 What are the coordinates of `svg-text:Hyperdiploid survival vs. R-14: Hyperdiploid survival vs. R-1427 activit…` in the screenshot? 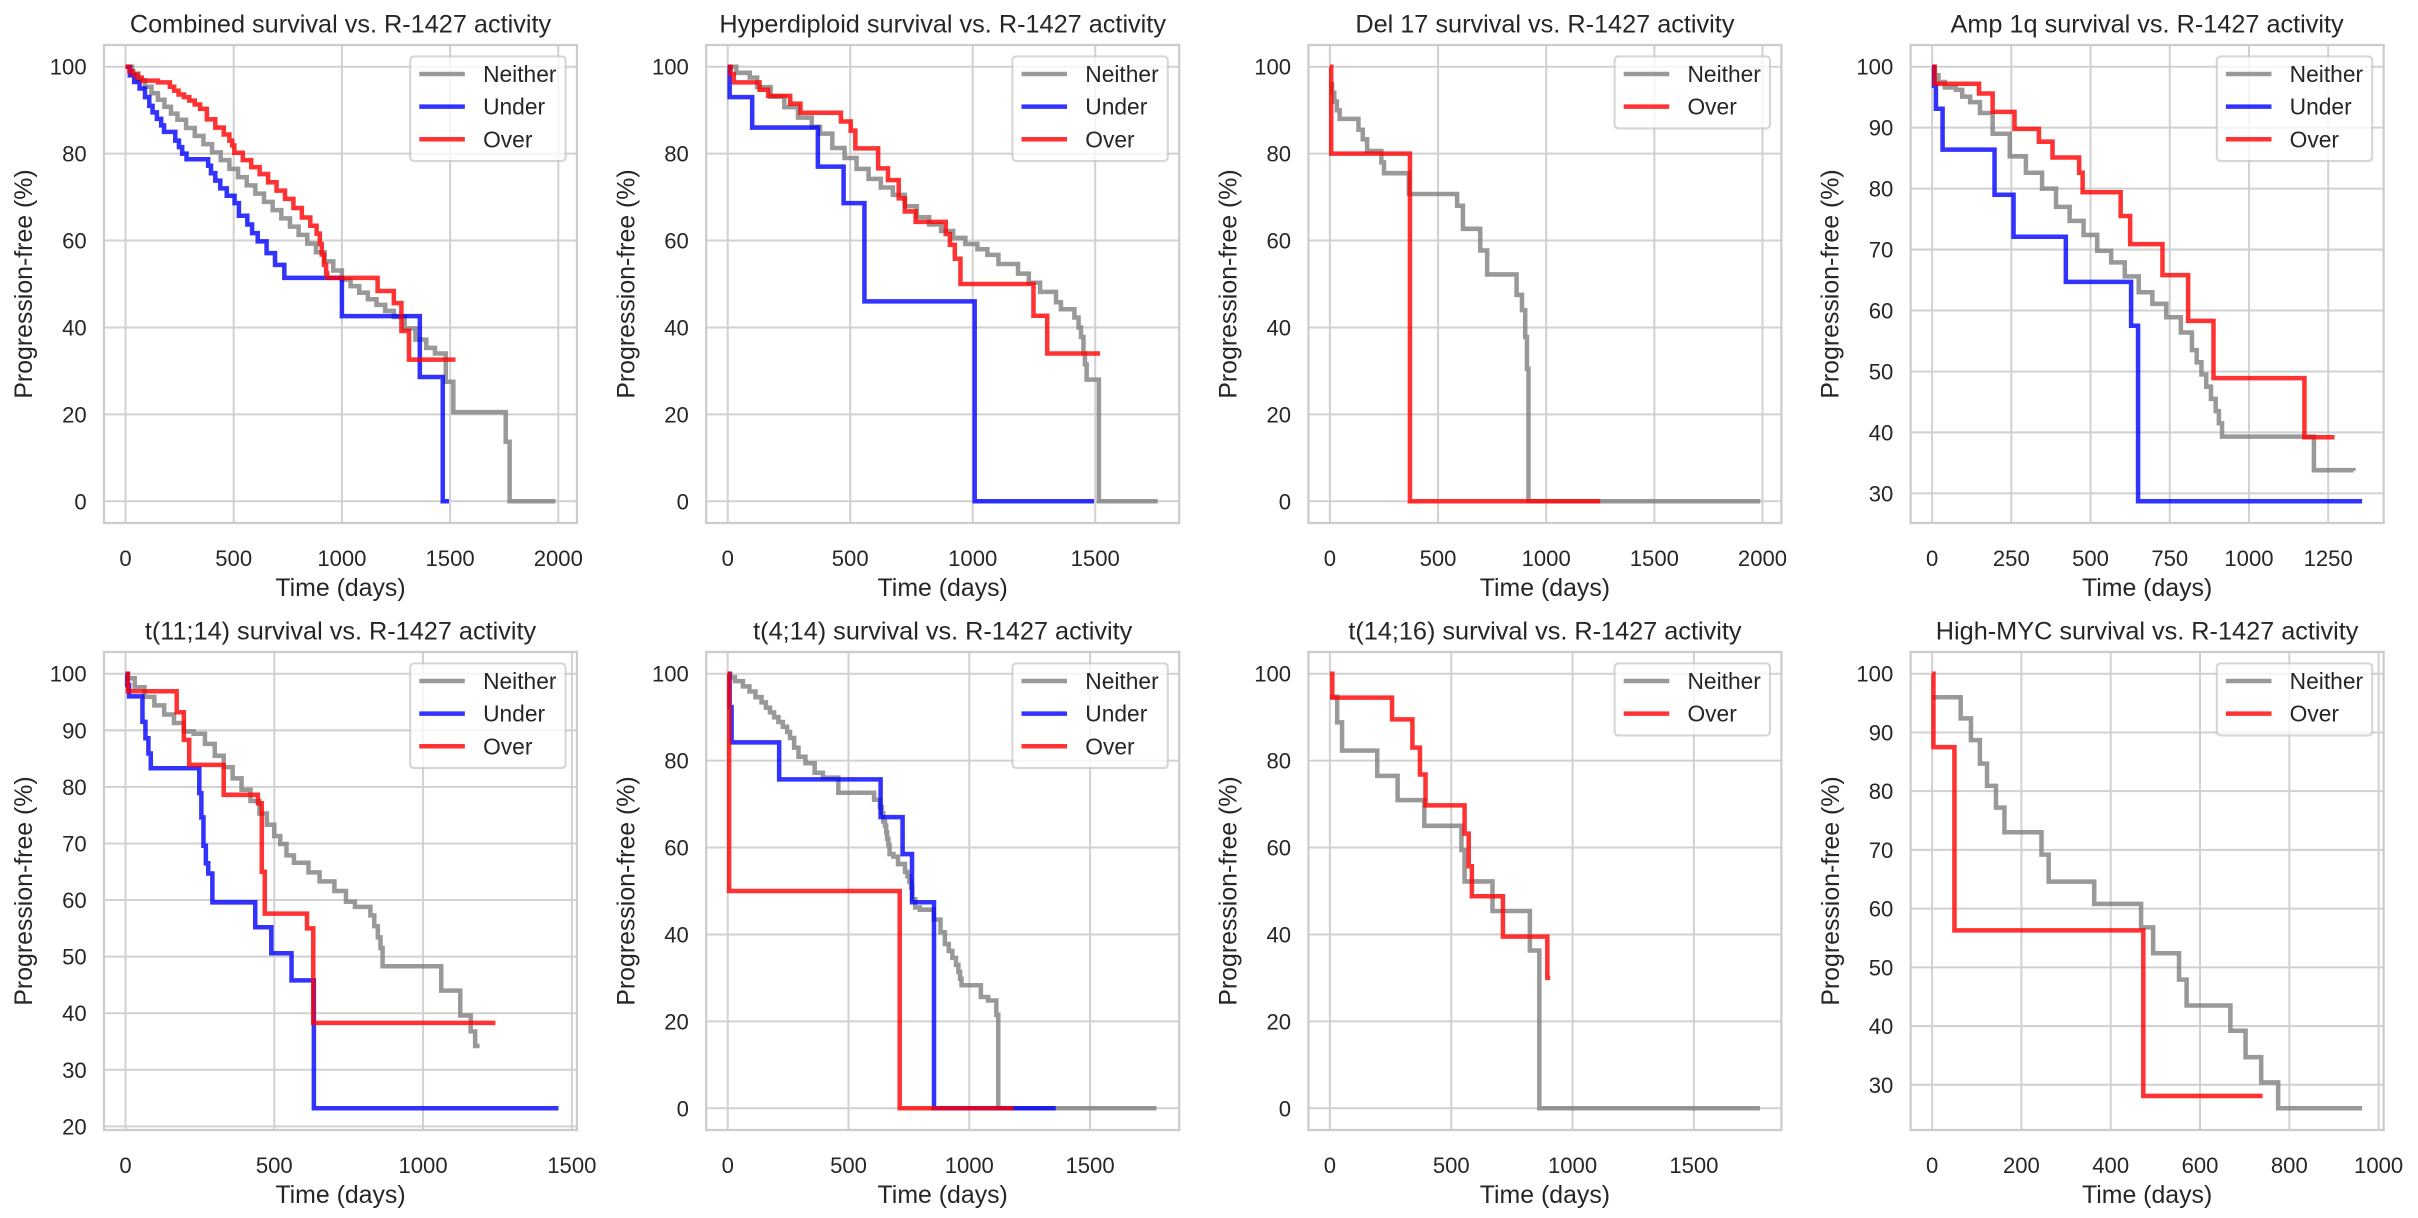 It's located at (942, 25).